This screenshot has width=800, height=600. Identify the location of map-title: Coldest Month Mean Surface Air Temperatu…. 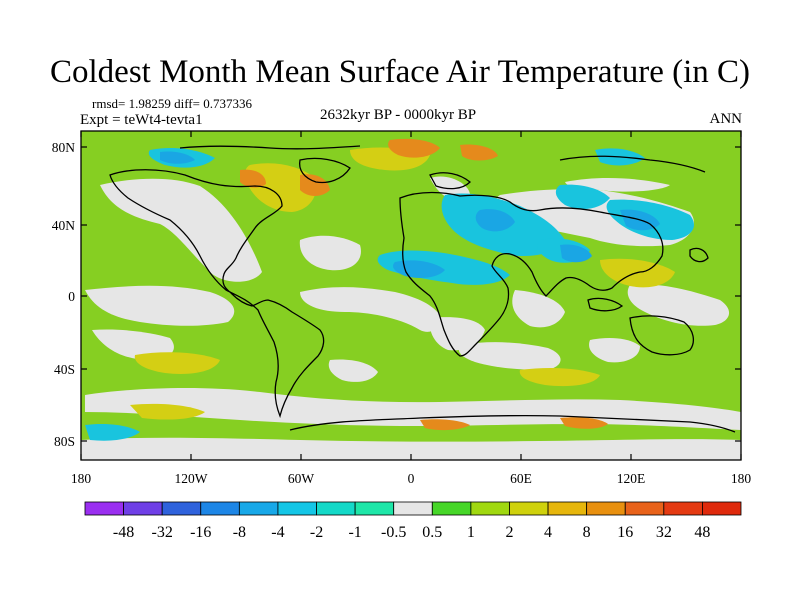
(400, 72).